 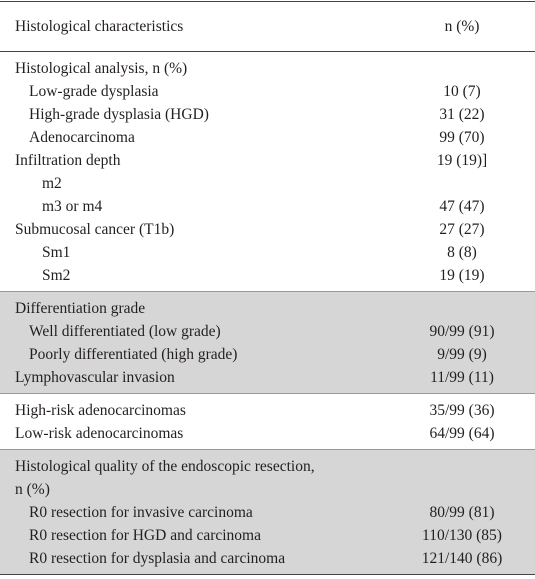 What do you see at coordinates (462, 558) in the screenshot?
I see `row-value: 121/140 (86)` at bounding box center [462, 558].